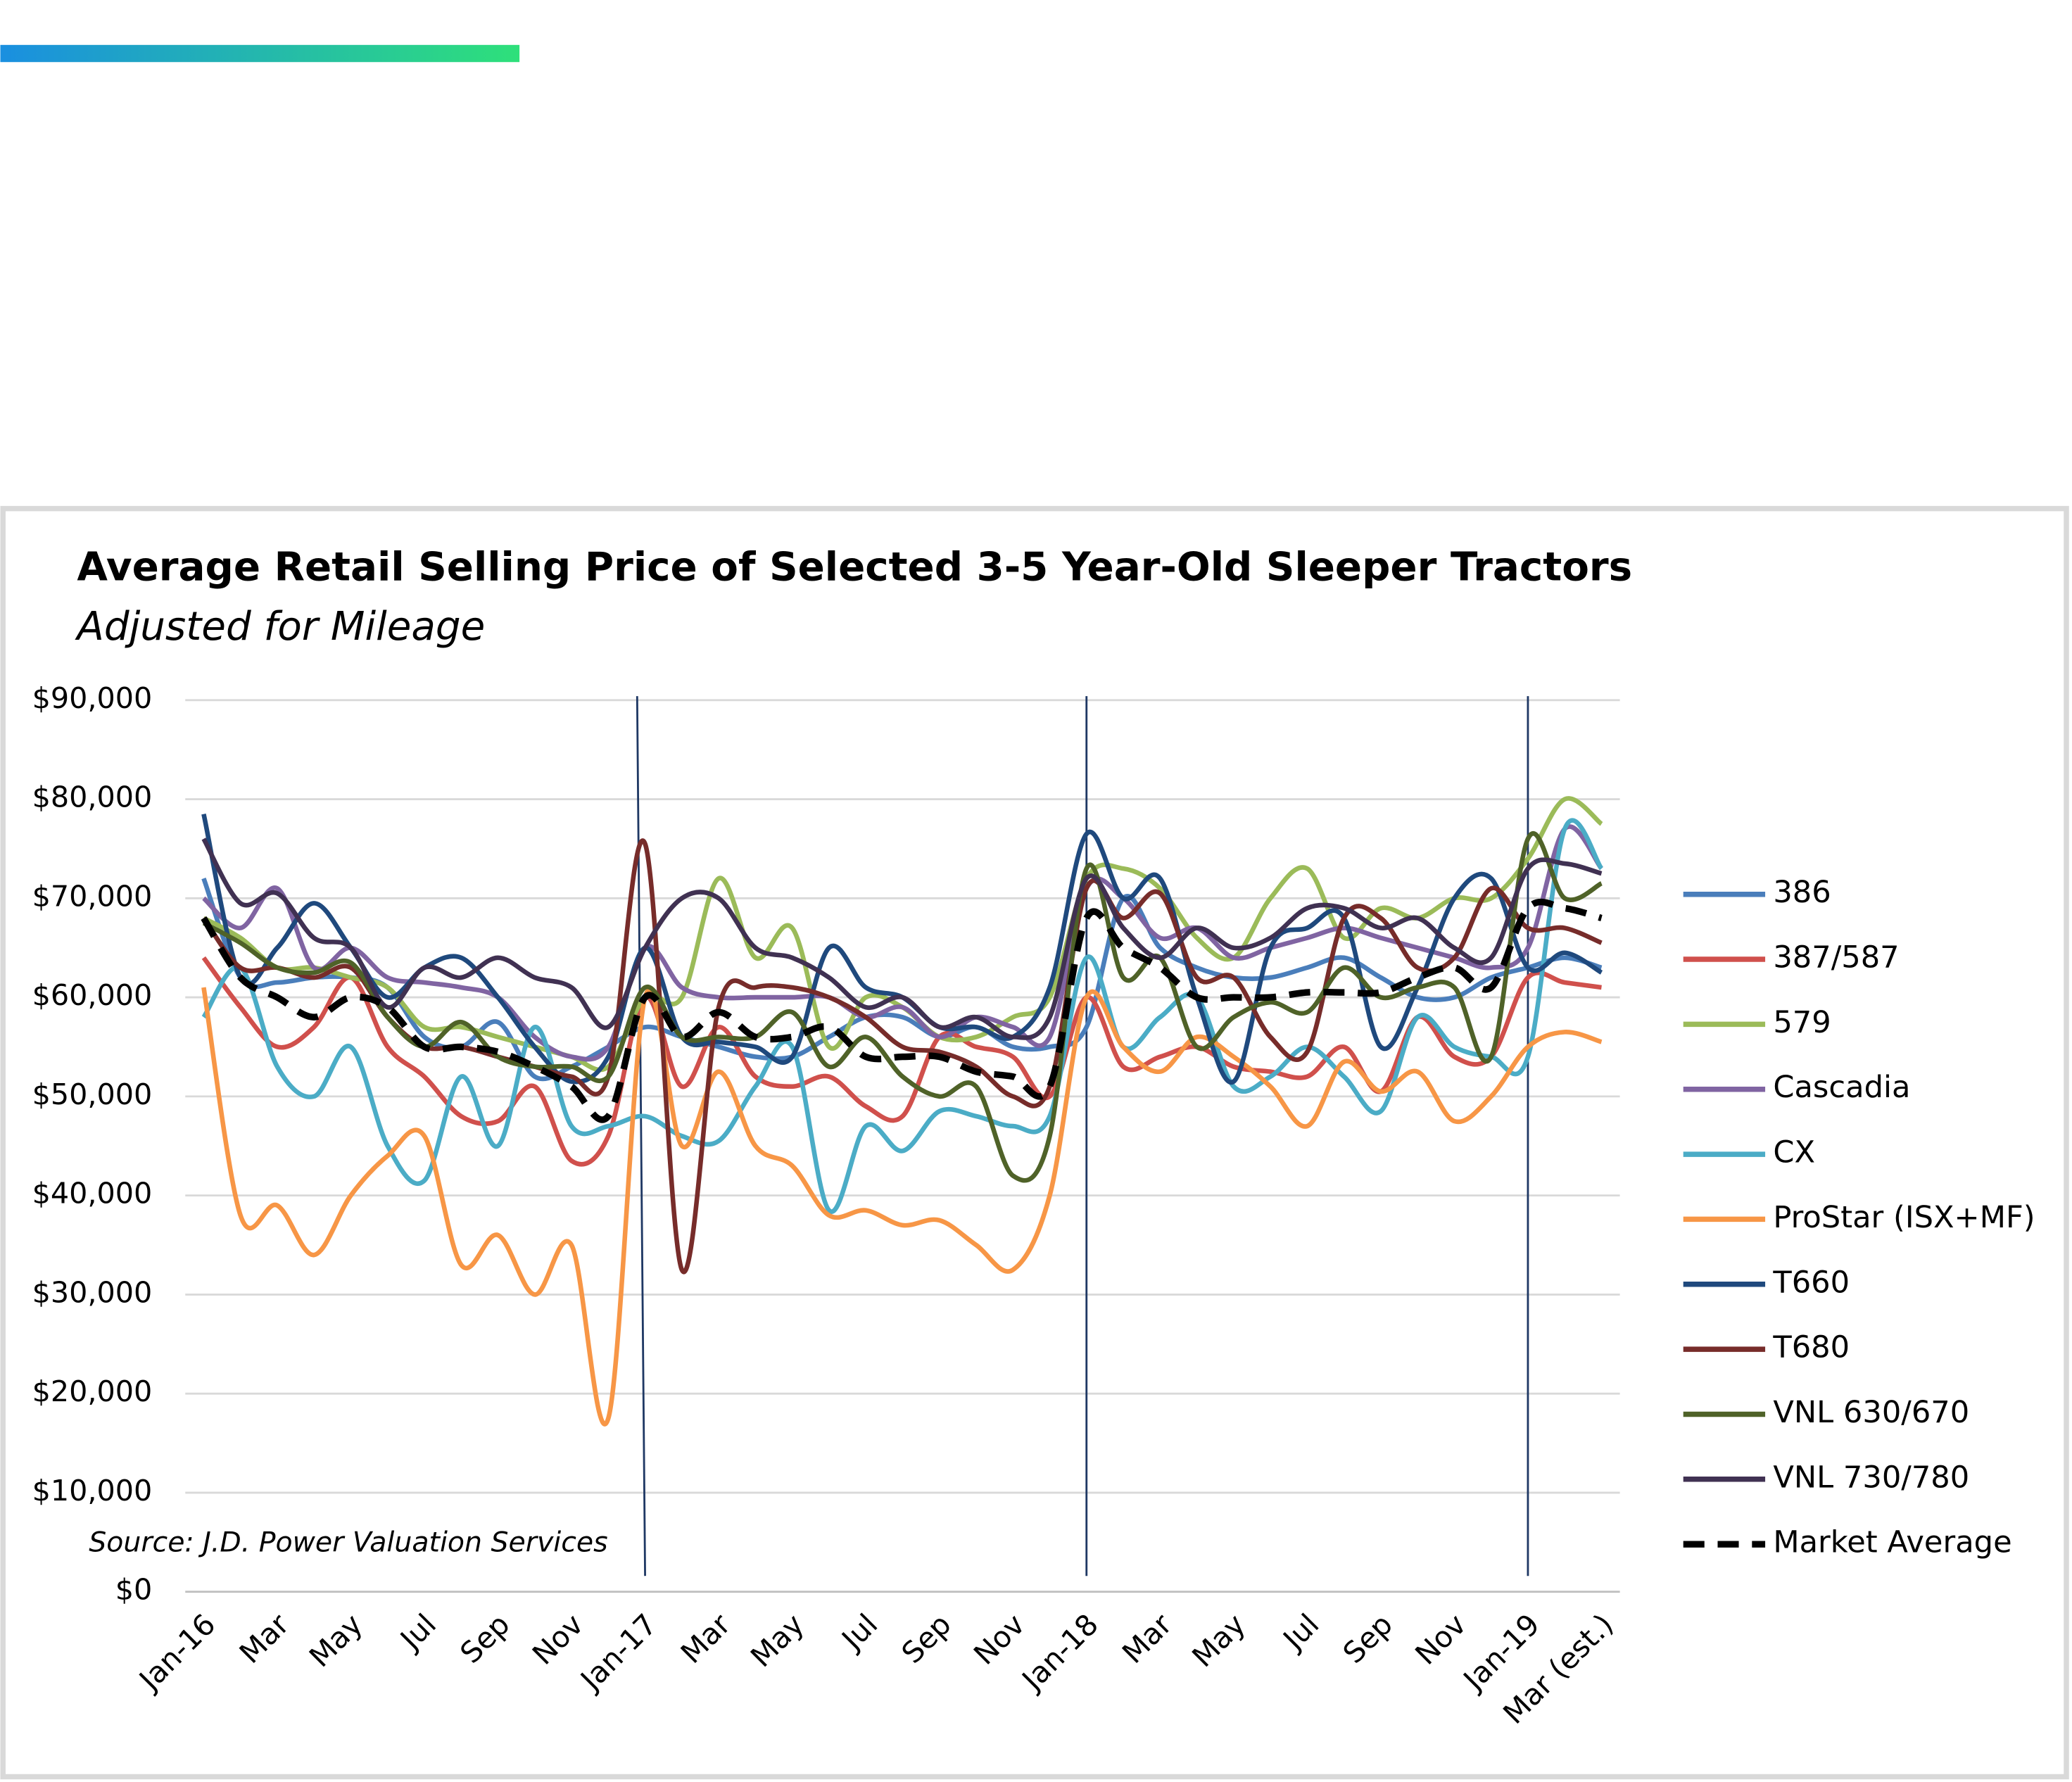 This screenshot has width=2072, height=1782. I want to click on legend-label: CX, so click(1794, 1152).